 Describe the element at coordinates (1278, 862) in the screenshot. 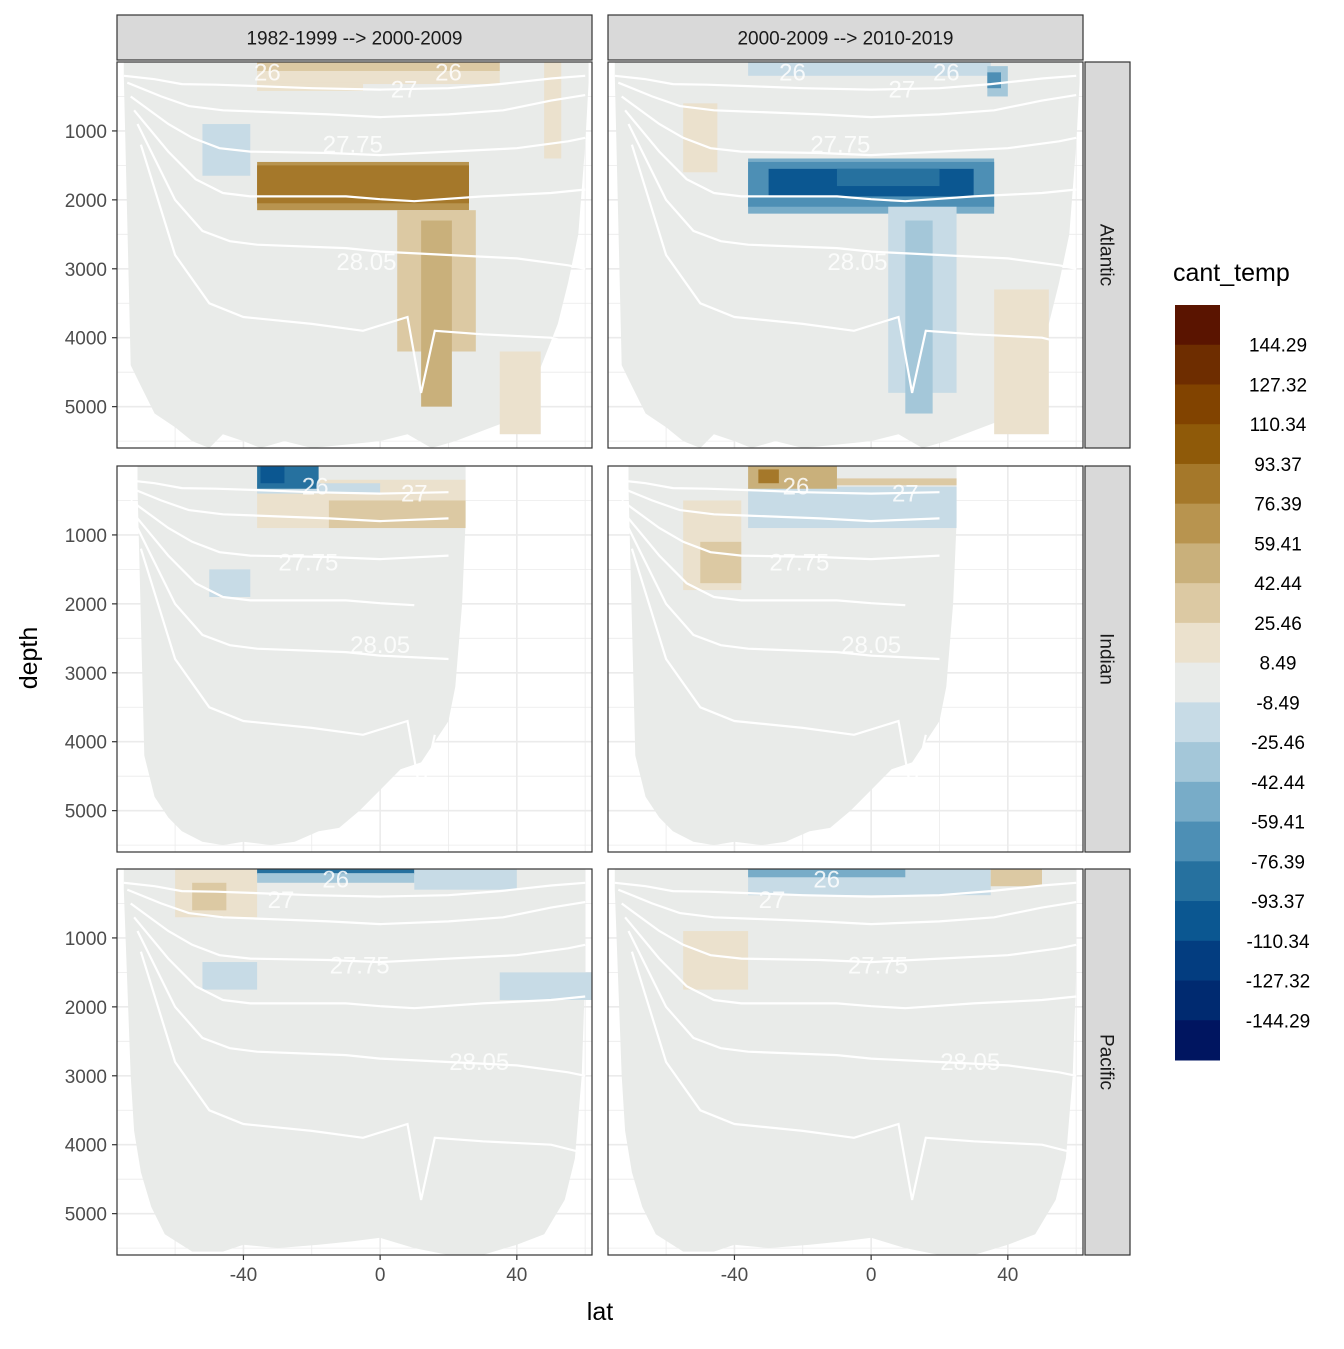

I see `legend-break-label: -76.39` at that location.